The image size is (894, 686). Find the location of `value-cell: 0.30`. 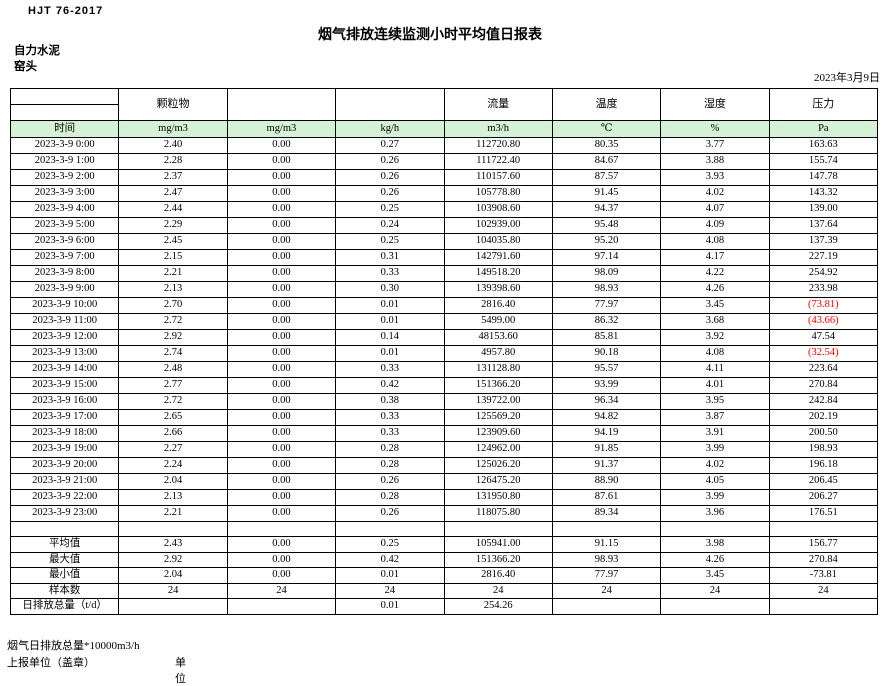

value-cell: 0.30 is located at coordinates (390, 289).